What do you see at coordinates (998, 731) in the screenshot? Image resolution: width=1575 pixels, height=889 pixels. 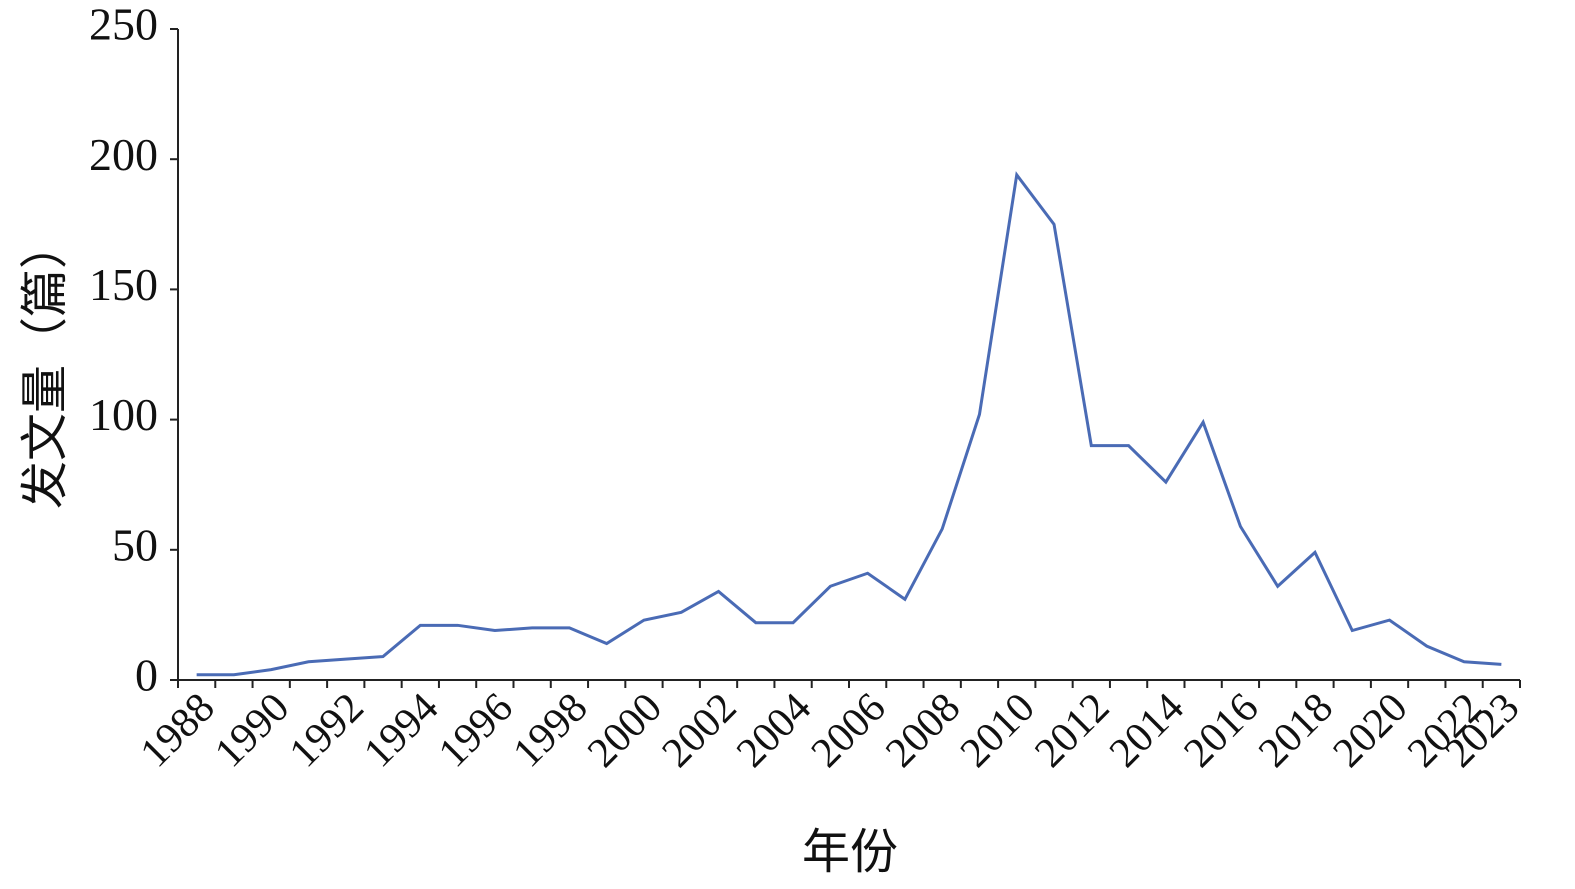 I see `x-tick-label: 2010` at bounding box center [998, 731].